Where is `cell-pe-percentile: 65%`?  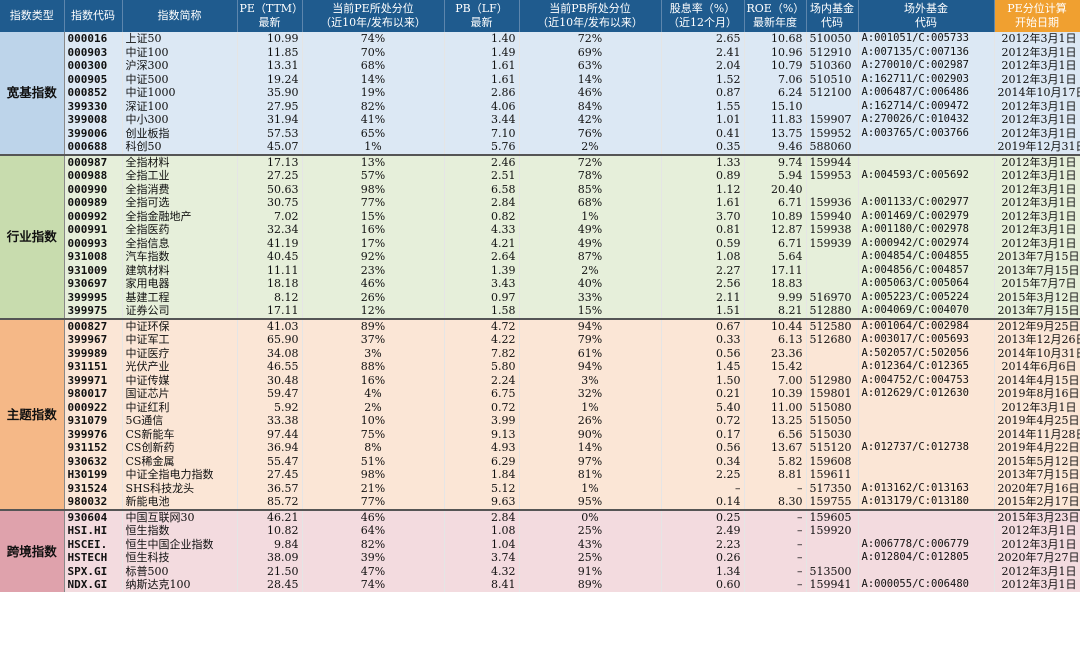 cell-pe-percentile: 65% is located at coordinates (373, 133).